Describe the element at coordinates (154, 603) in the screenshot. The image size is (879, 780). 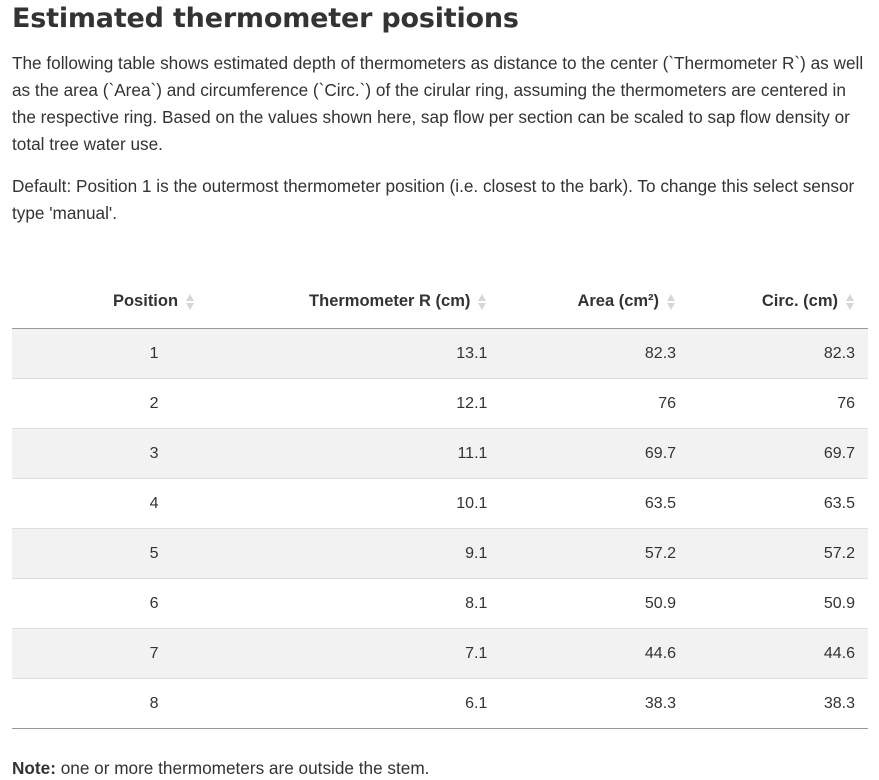
I see `cell-position: 6` at that location.